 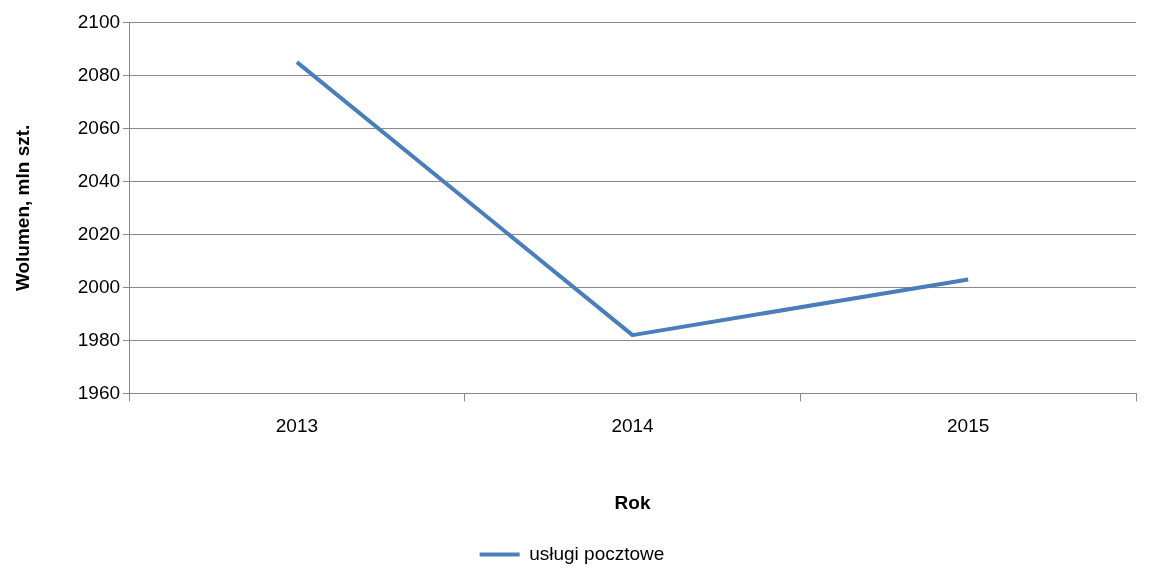 What do you see at coordinates (99, 286) in the screenshot?
I see `y-tick-label: 2000` at bounding box center [99, 286].